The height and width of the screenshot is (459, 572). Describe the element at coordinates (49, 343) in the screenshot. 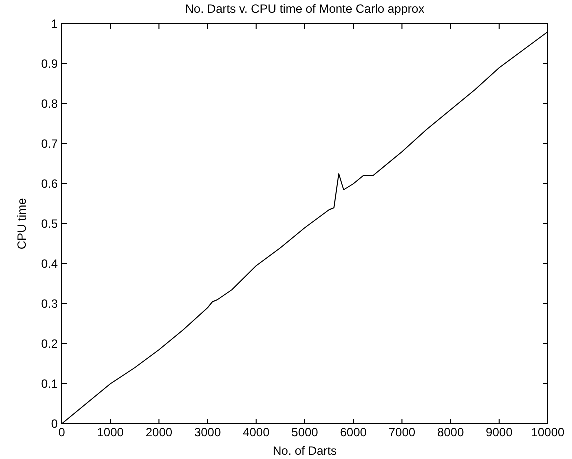

I see `y-tick-label: 0.2` at that location.